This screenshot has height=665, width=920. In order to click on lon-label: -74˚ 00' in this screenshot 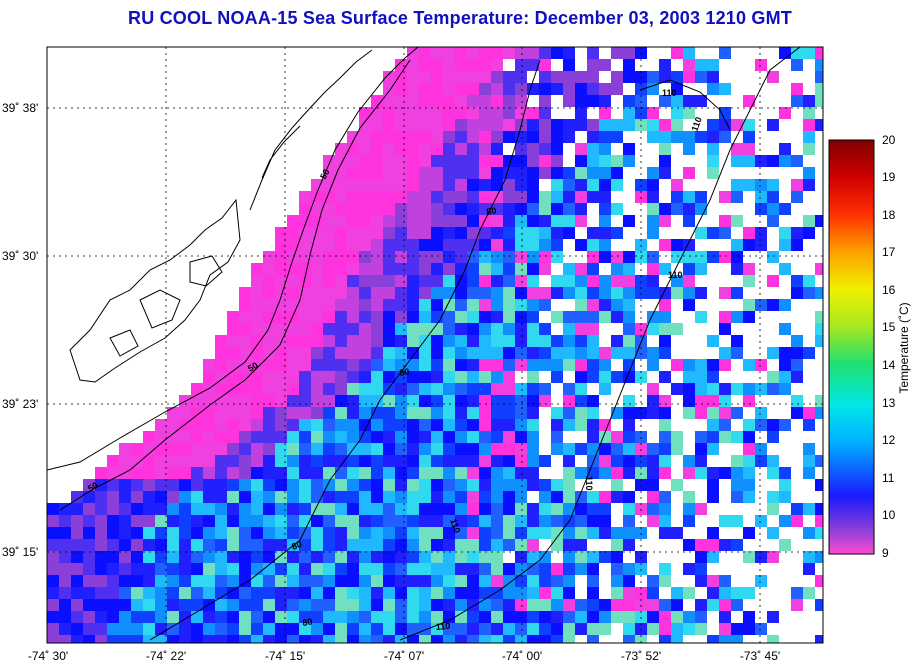, I will do `click(522, 656)`.